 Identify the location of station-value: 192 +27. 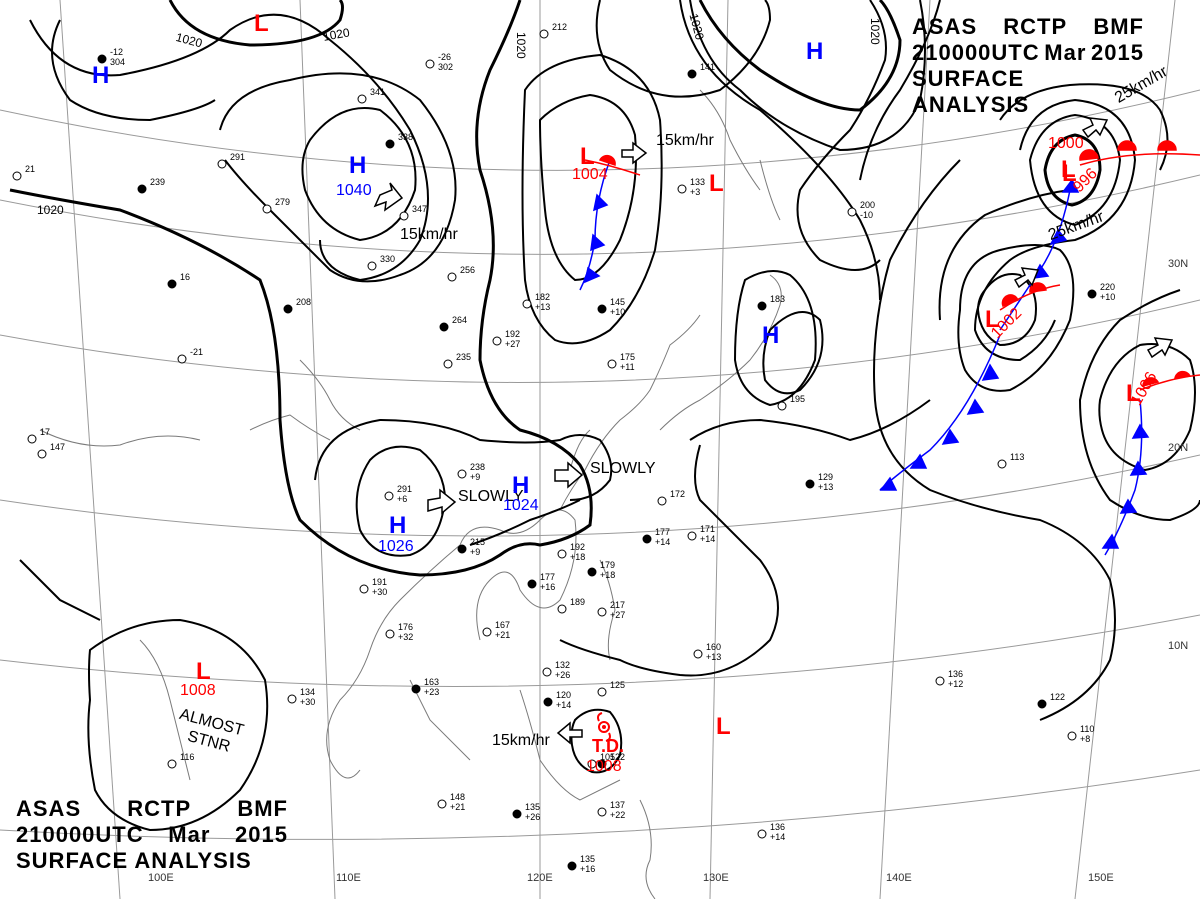
(512, 339).